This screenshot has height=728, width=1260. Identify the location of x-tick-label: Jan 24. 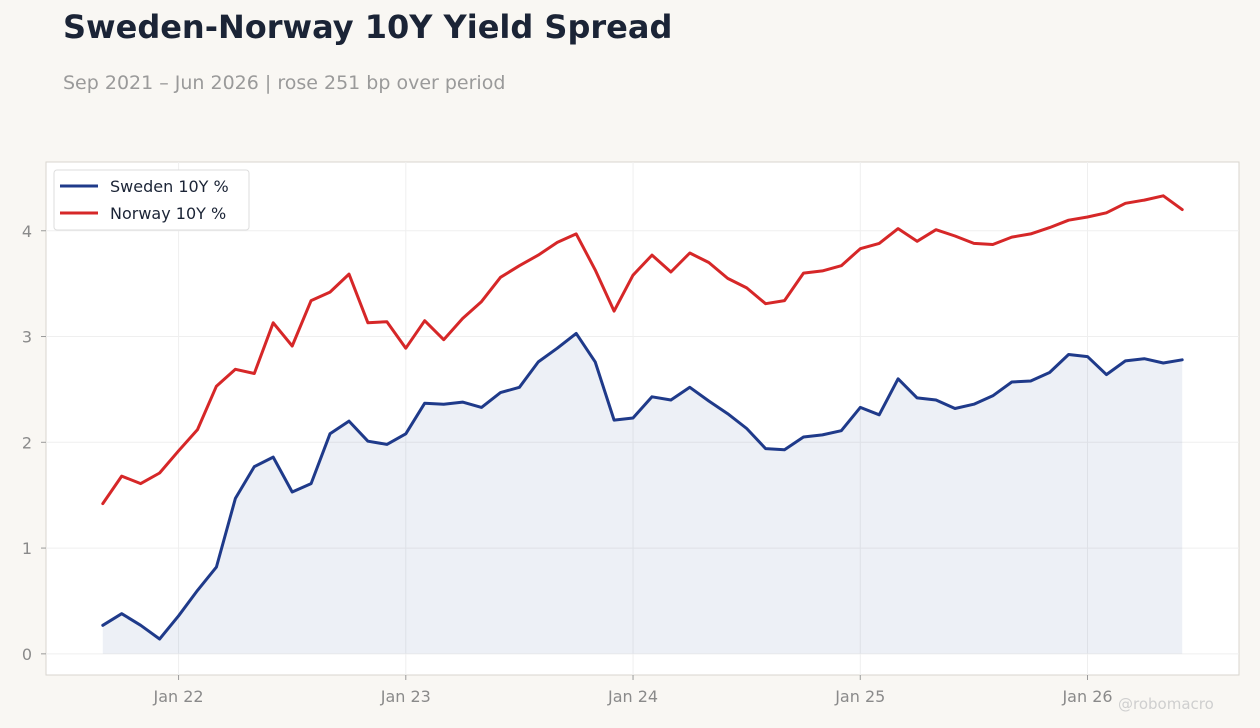
(632, 696).